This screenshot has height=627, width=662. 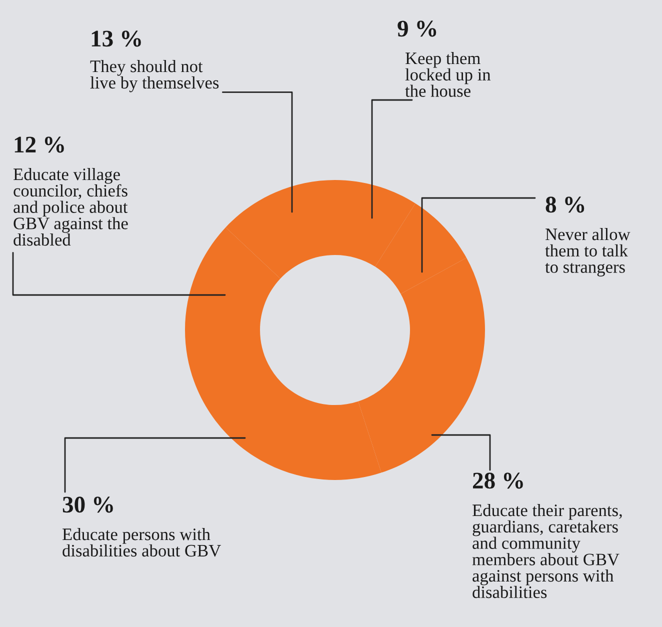 I want to click on data-label: 8 %, so click(x=565, y=204).